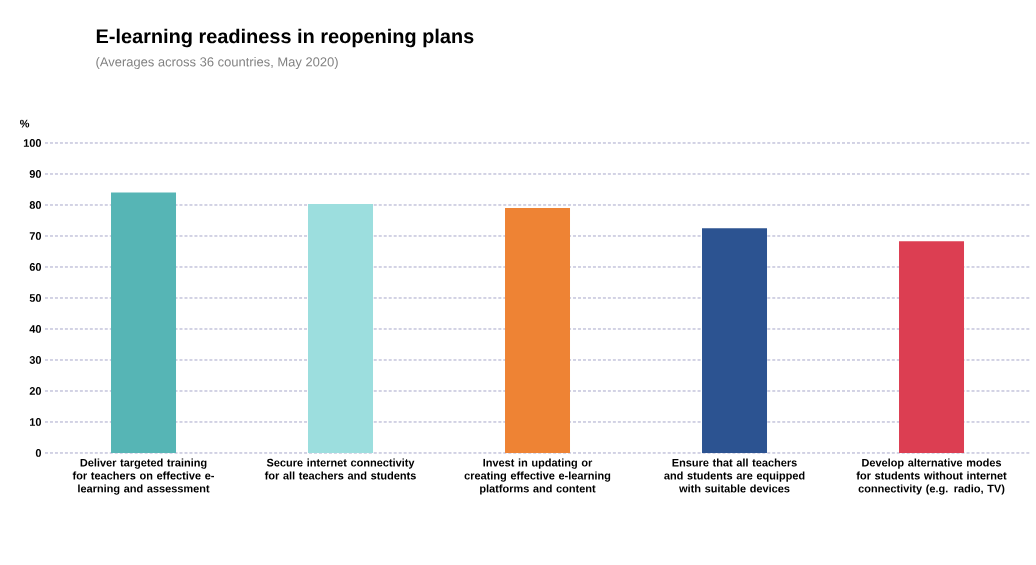 Image resolution: width=1036 pixels, height=565 pixels. What do you see at coordinates (35, 267) in the screenshot?
I see `y-tick-label: 60` at bounding box center [35, 267].